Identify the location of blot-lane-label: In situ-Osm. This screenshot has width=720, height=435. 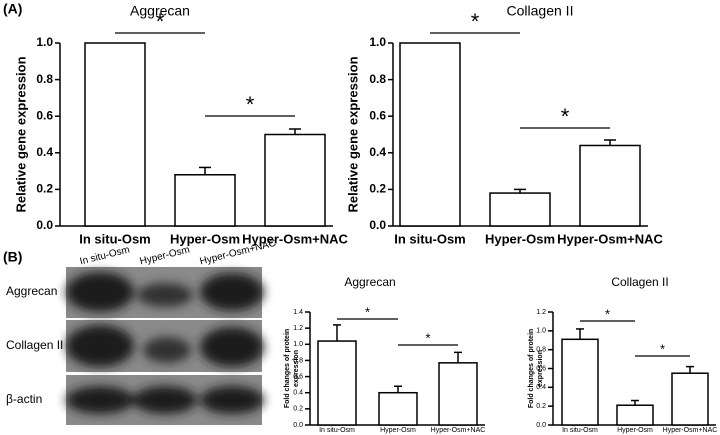
(105, 255).